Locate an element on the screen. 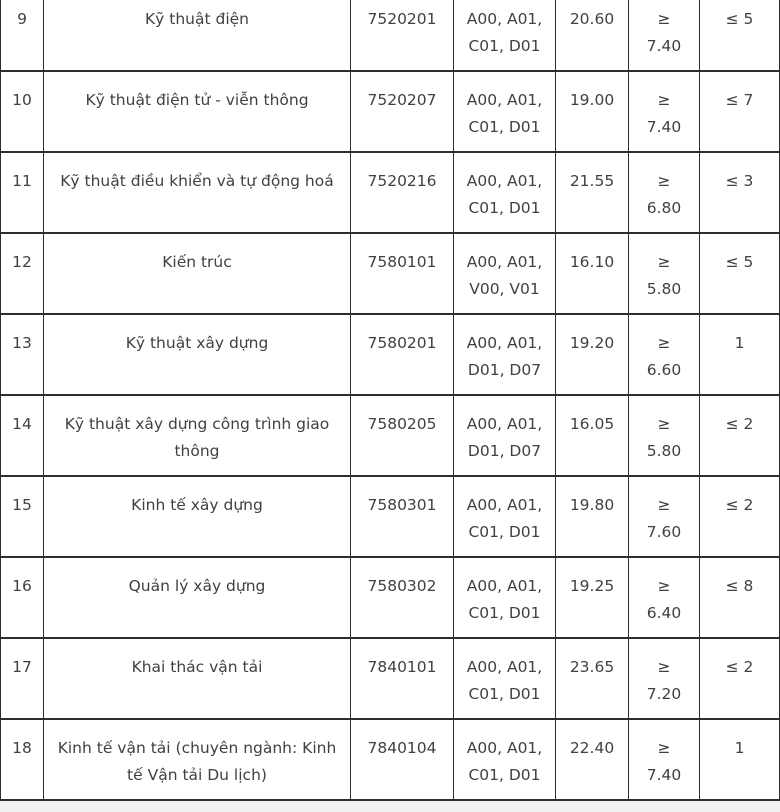 The image size is (780, 812). row-number: 15 is located at coordinates (22, 517).